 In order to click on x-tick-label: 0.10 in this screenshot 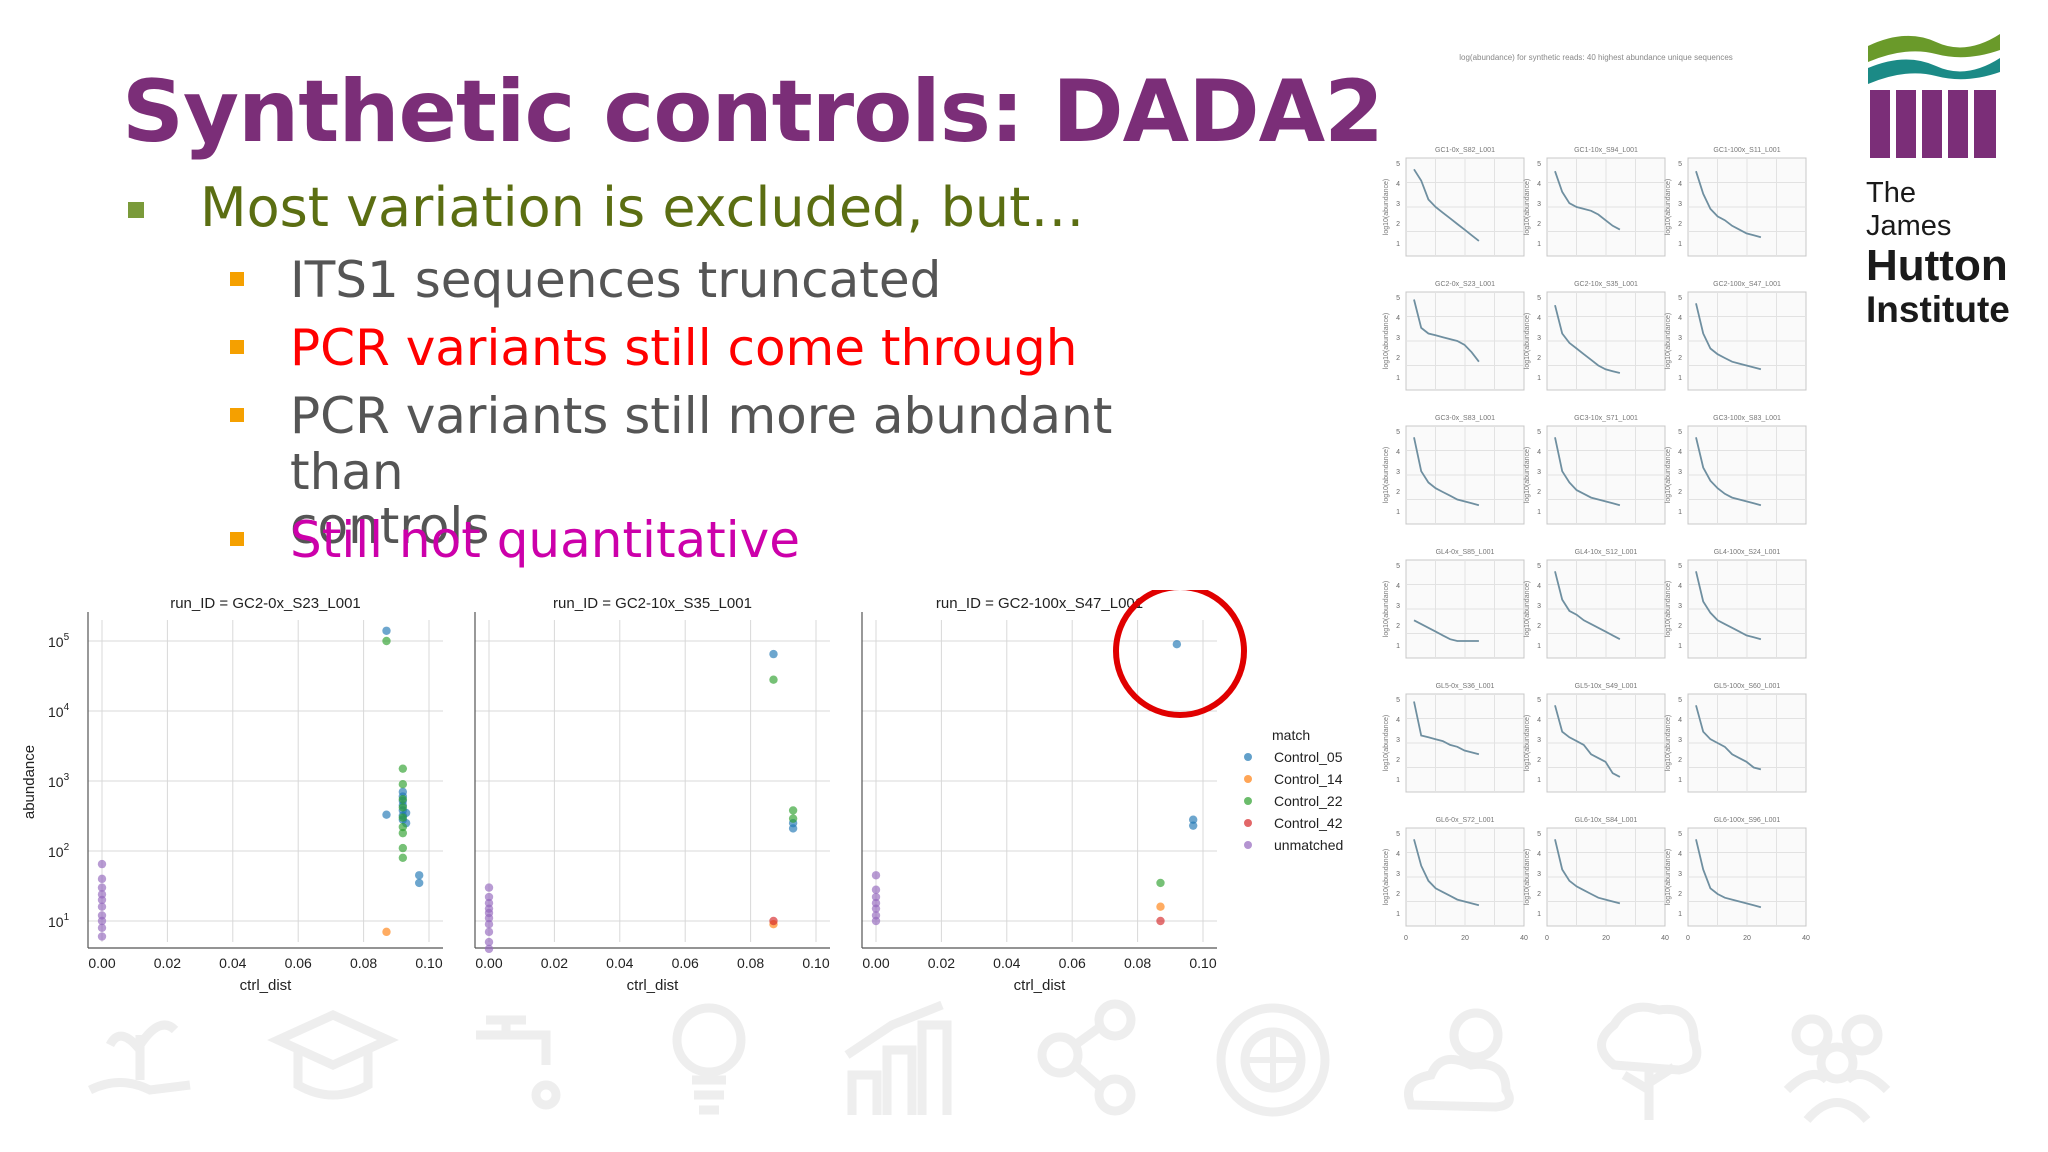, I will do `click(1202, 963)`.